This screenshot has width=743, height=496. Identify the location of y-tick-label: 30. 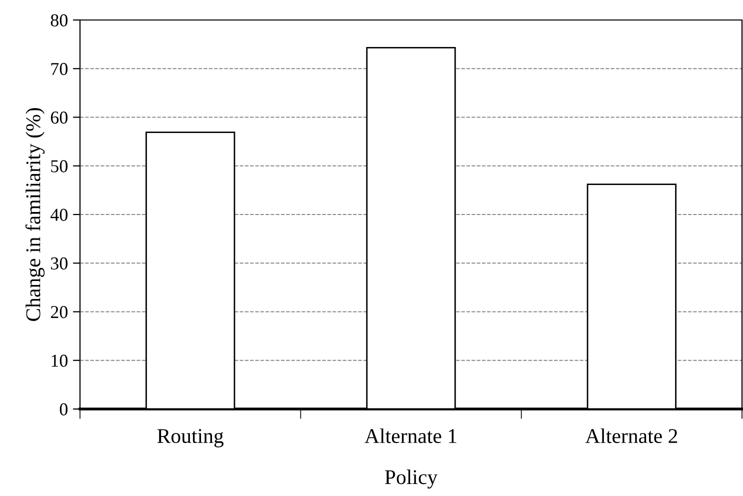
(59, 263).